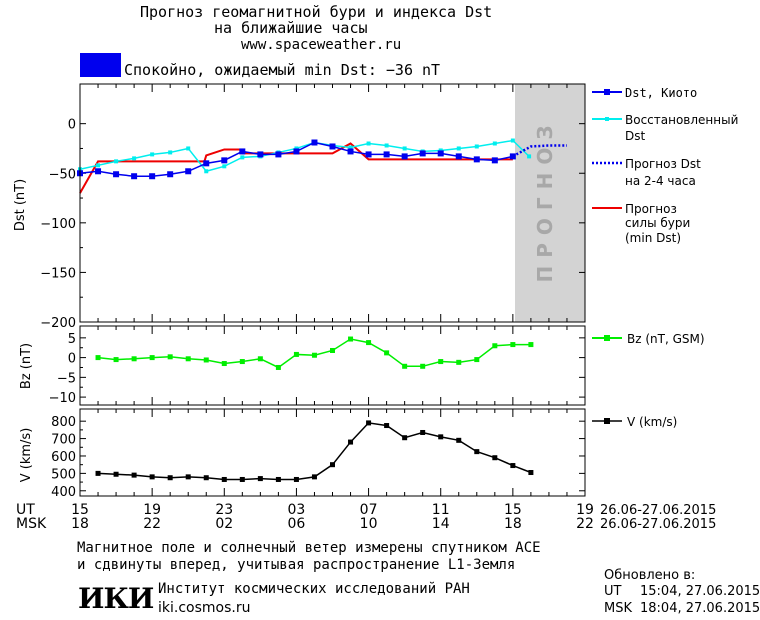 The image size is (760, 620). What do you see at coordinates (653, 238) in the screenshot?
I see `legend-storm-3: (min Dst)` at bounding box center [653, 238].